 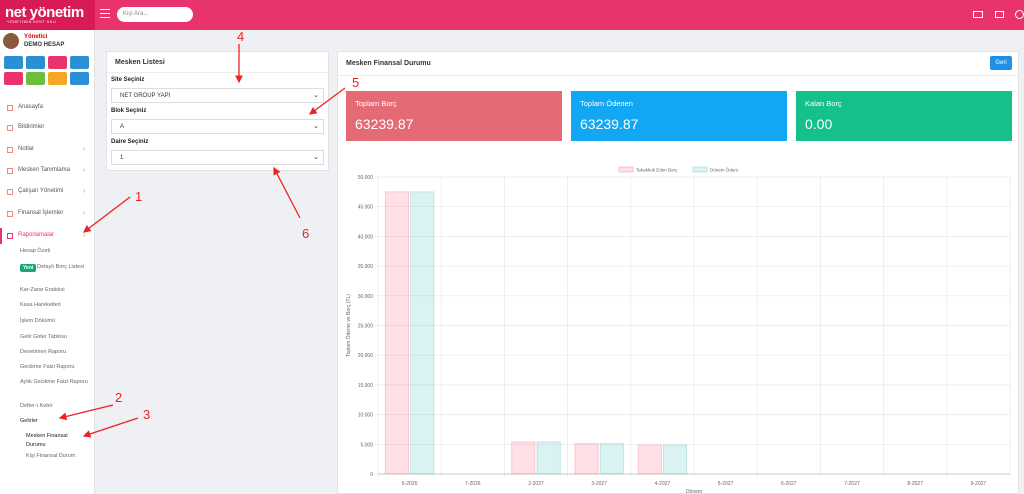 I want to click on card-title: Toplam Borç, so click(x=376, y=103).